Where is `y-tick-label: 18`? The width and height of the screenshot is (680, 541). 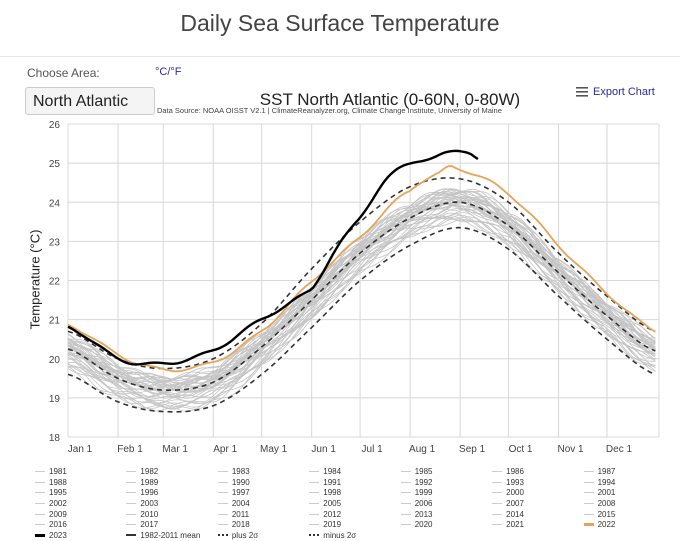 y-tick-label: 18 is located at coordinates (55, 438).